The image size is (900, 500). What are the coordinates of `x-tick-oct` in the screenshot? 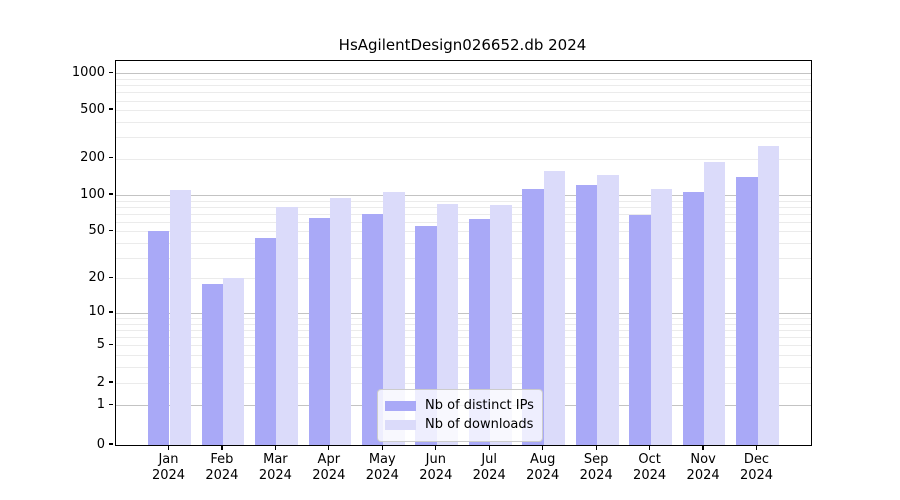 It's located at (649, 448).